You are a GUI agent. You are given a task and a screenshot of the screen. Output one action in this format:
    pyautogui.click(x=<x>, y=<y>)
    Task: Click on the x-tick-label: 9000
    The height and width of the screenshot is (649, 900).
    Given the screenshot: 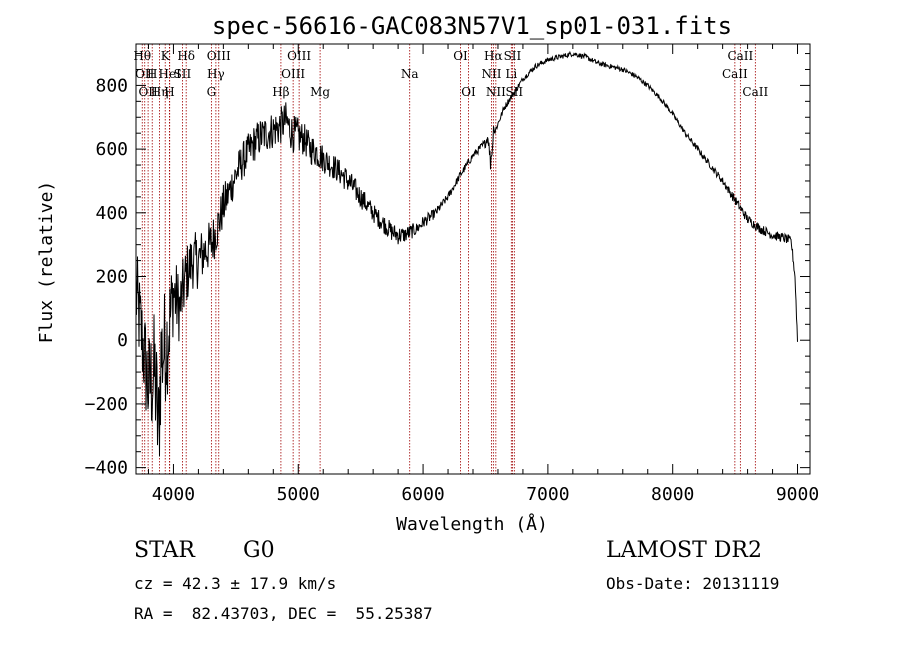 What is the action you would take?
    pyautogui.click(x=797, y=494)
    